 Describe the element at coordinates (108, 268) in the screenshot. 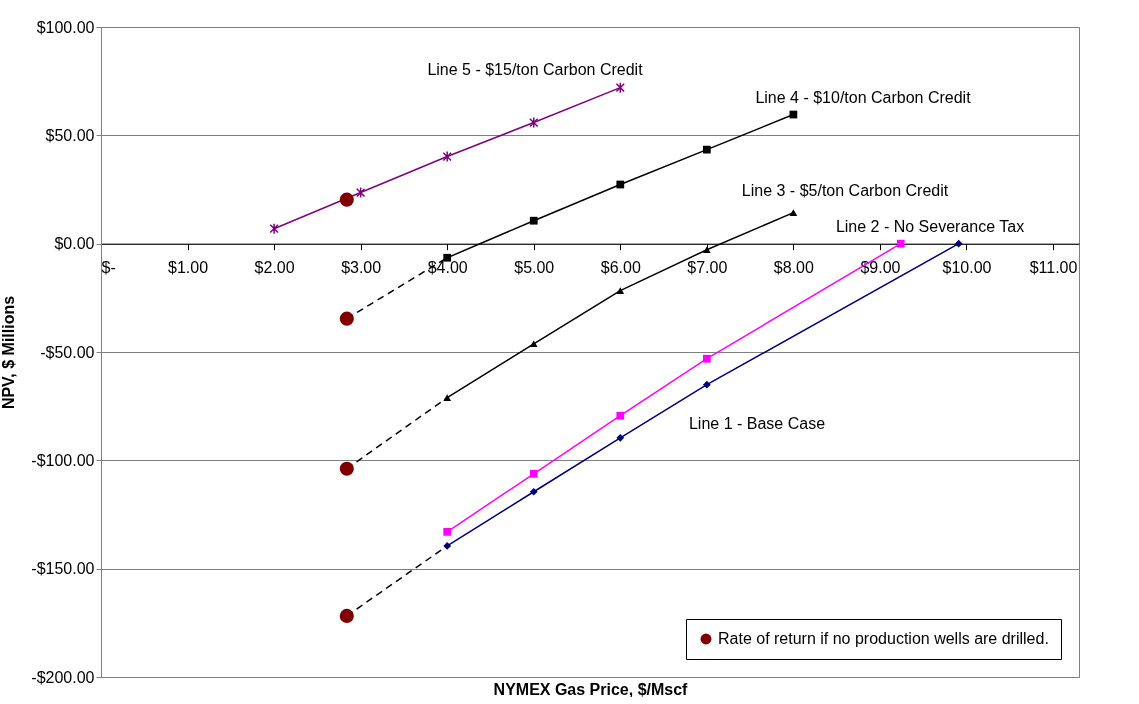

I see `x-tick-label: $-` at that location.